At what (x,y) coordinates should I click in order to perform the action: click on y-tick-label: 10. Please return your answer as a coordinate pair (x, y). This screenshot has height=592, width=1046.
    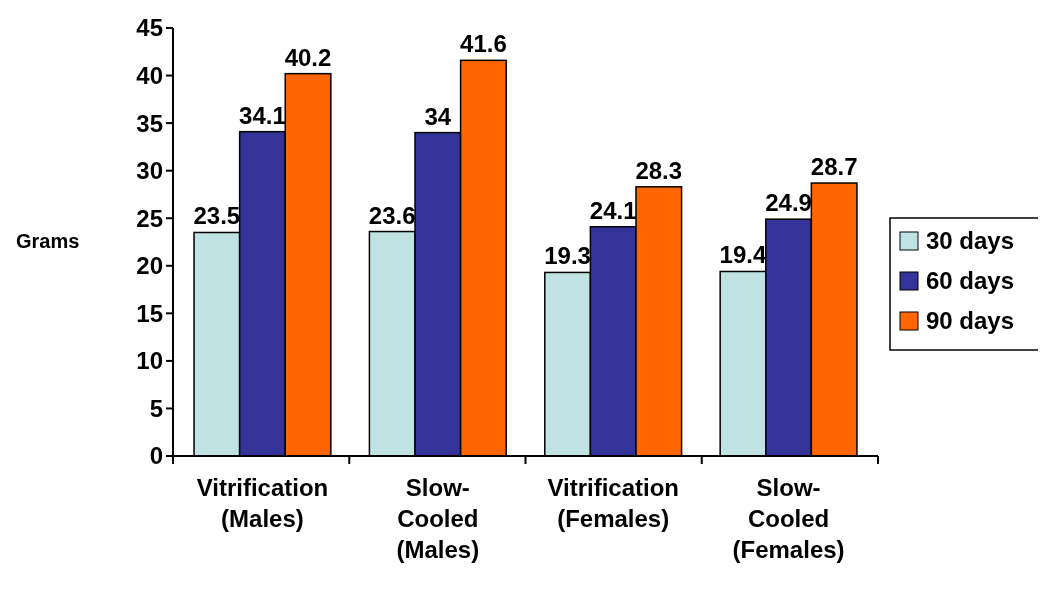
    Looking at the image, I should click on (149, 361).